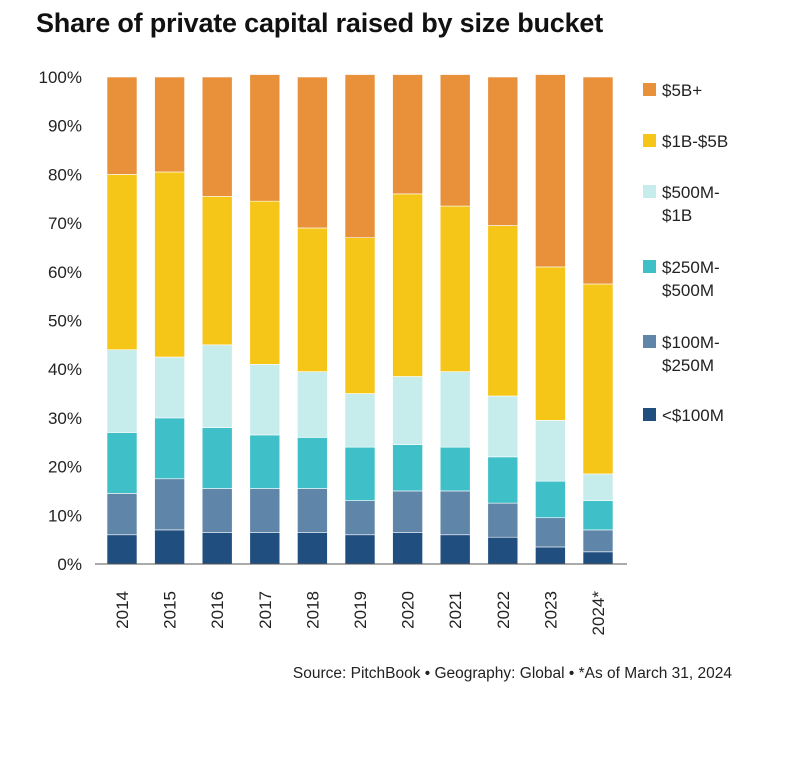 The width and height of the screenshot is (796, 768). What do you see at coordinates (360, 610) in the screenshot?
I see `x-tick-label: 2019` at bounding box center [360, 610].